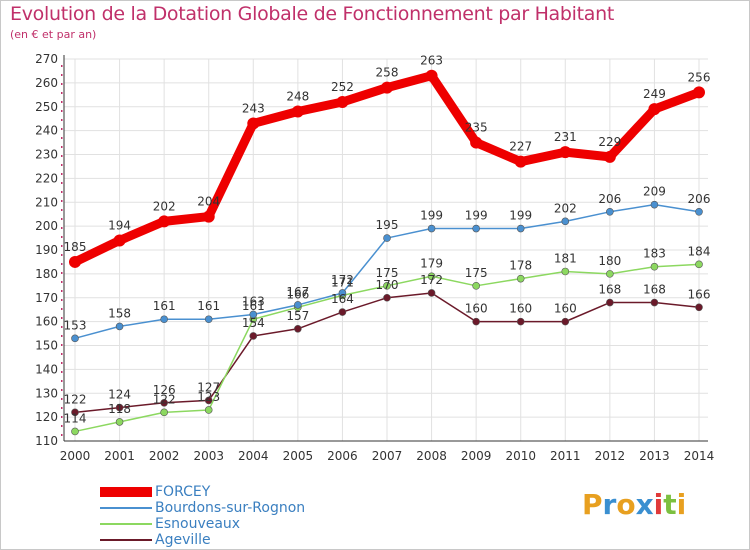 This screenshot has height=550, width=750. What do you see at coordinates (644, 504) in the screenshot?
I see `logo-letter: x` at bounding box center [644, 504].